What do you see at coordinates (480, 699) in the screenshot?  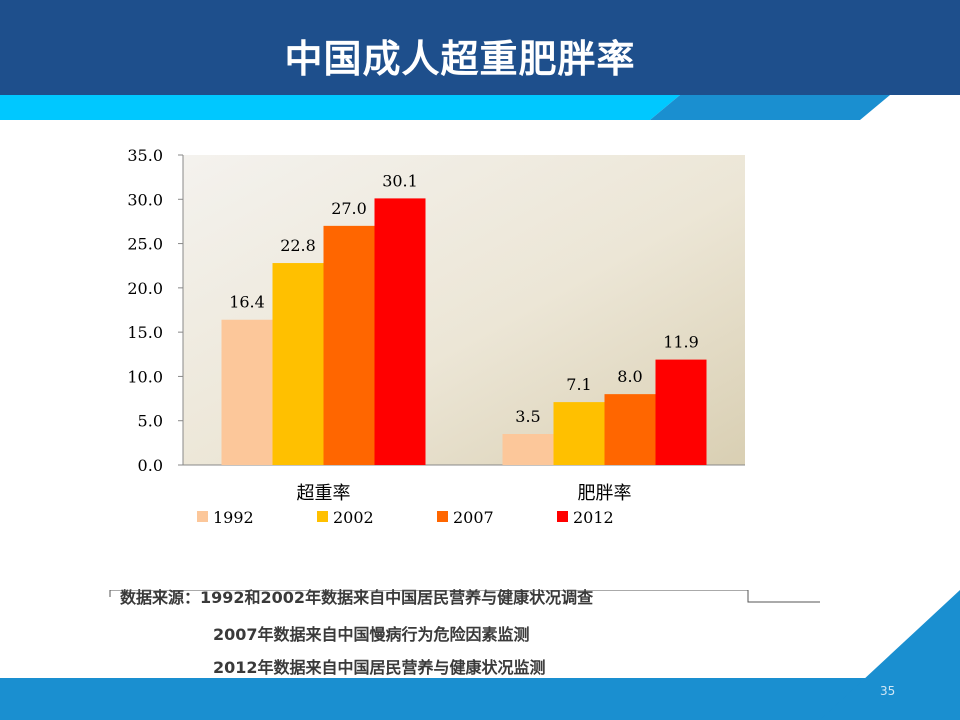 I see `footer-band` at bounding box center [480, 699].